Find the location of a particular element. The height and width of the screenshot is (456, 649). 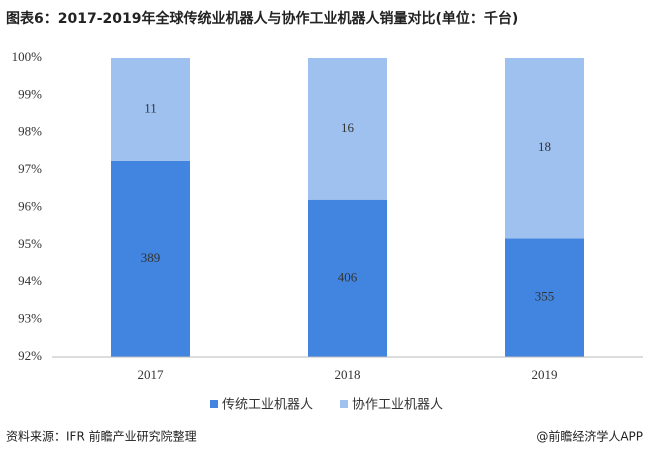

y-tick-label: 94% is located at coordinates (30, 280).